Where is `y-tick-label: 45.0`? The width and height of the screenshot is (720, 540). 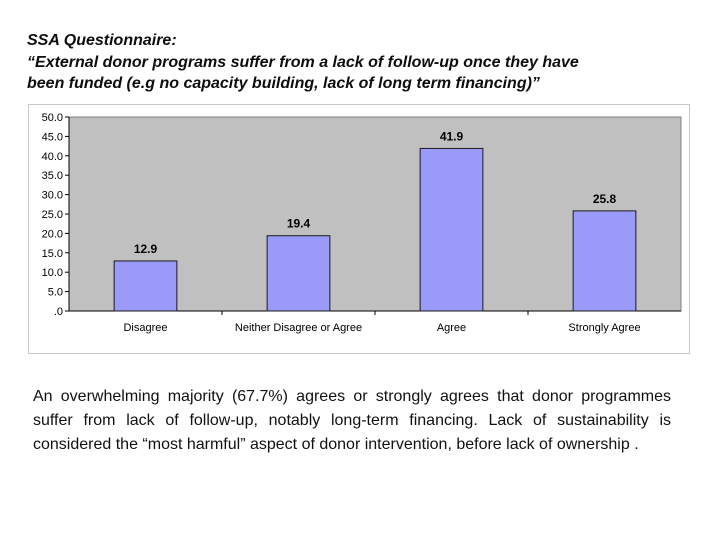 y-tick-label: 45.0 is located at coordinates (52, 137).